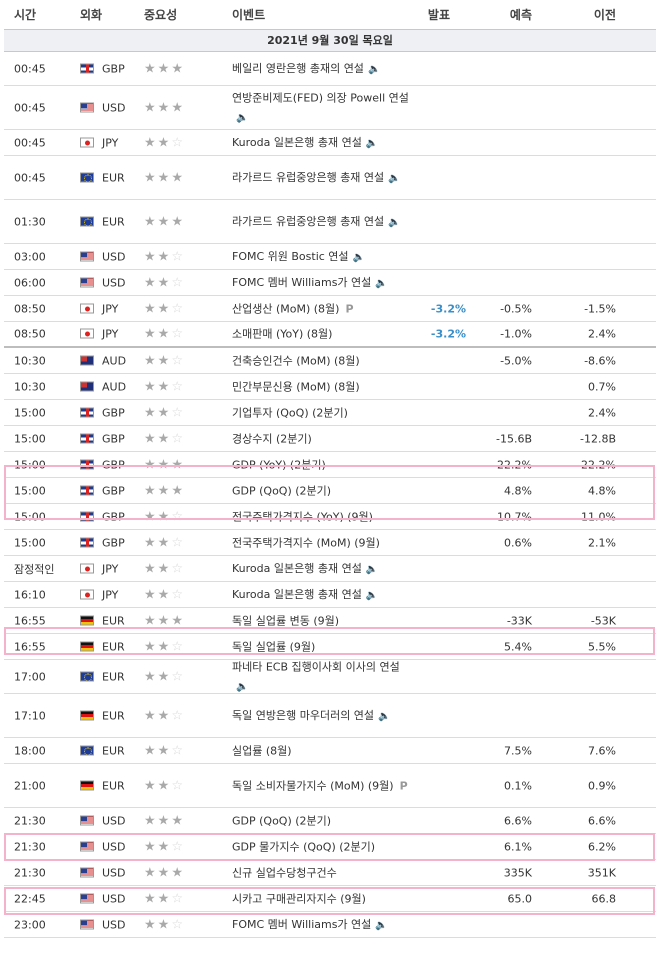 The width and height of the screenshot is (658, 954). I want to click on event-title: 연방준비제도(FED) 의장 Powell 연설, so click(320, 97).